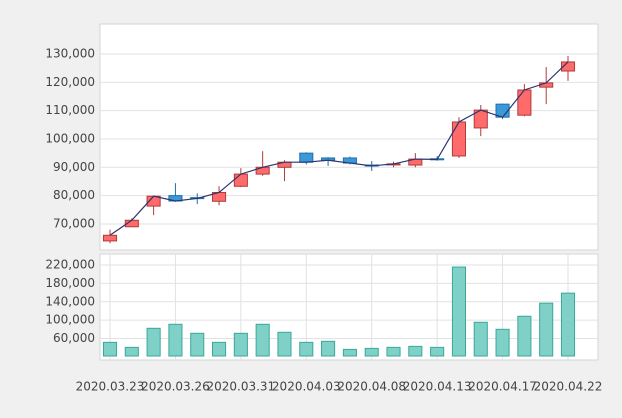 The height and width of the screenshot is (418, 622). What do you see at coordinates (502, 387) in the screenshot?
I see `x-tick-label: 2020.04.17` at bounding box center [502, 387].